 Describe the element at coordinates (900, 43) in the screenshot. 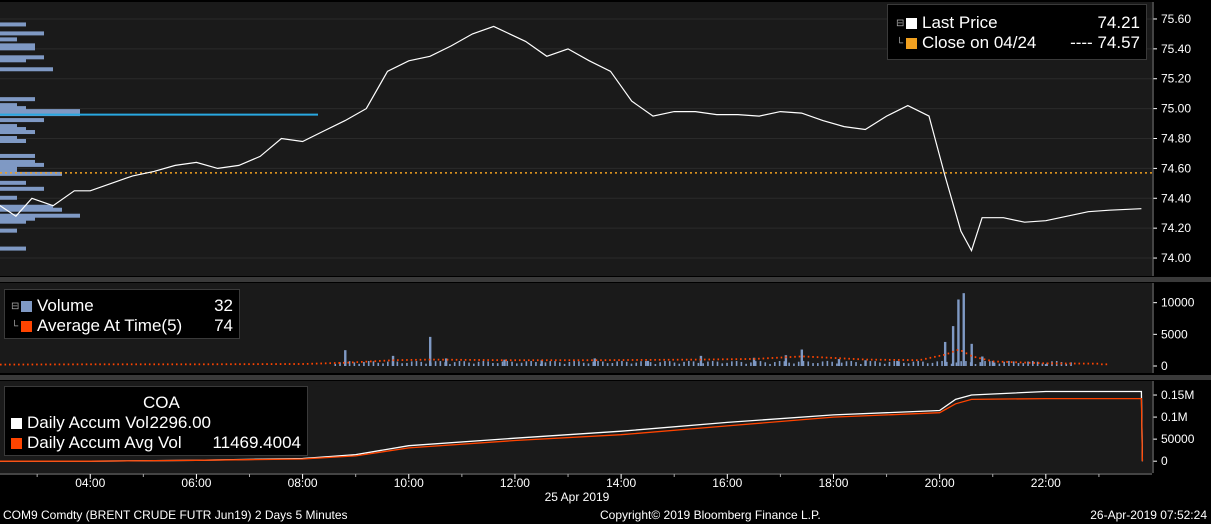

I see `legend-tree-icon: └` at that location.